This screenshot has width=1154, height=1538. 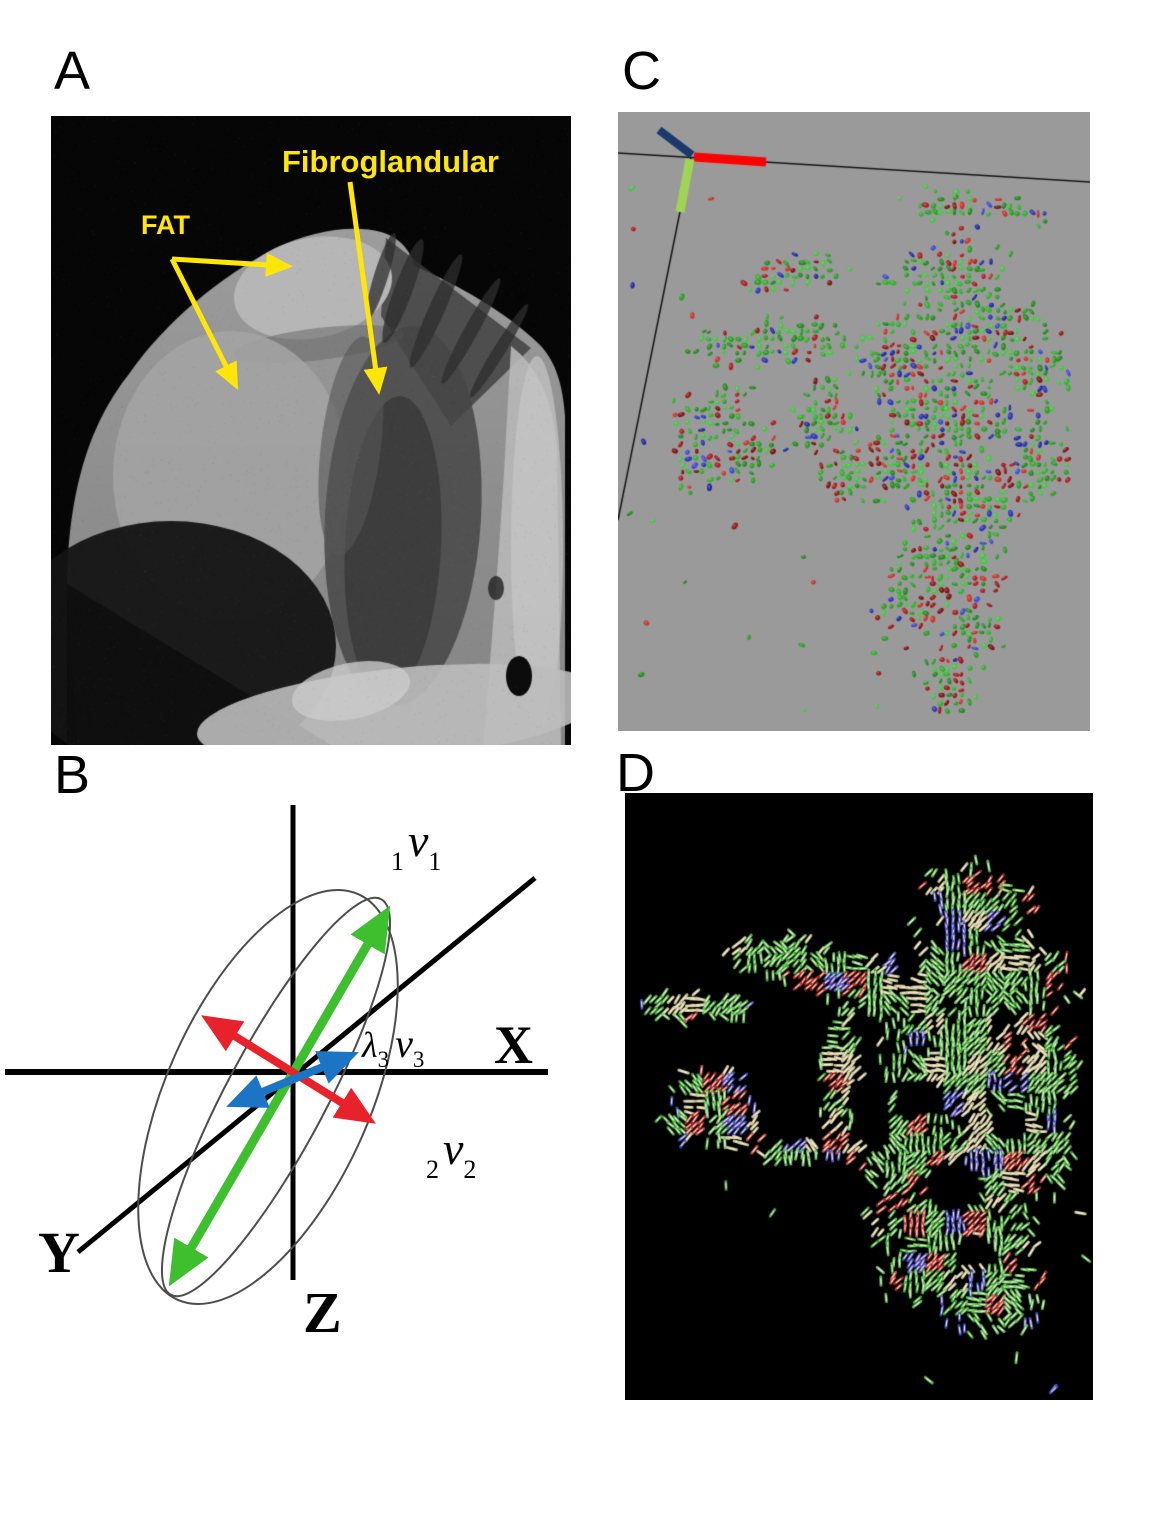 What do you see at coordinates (383, 1059) in the screenshot?
I see `lambda3-subscript: 3` at bounding box center [383, 1059].